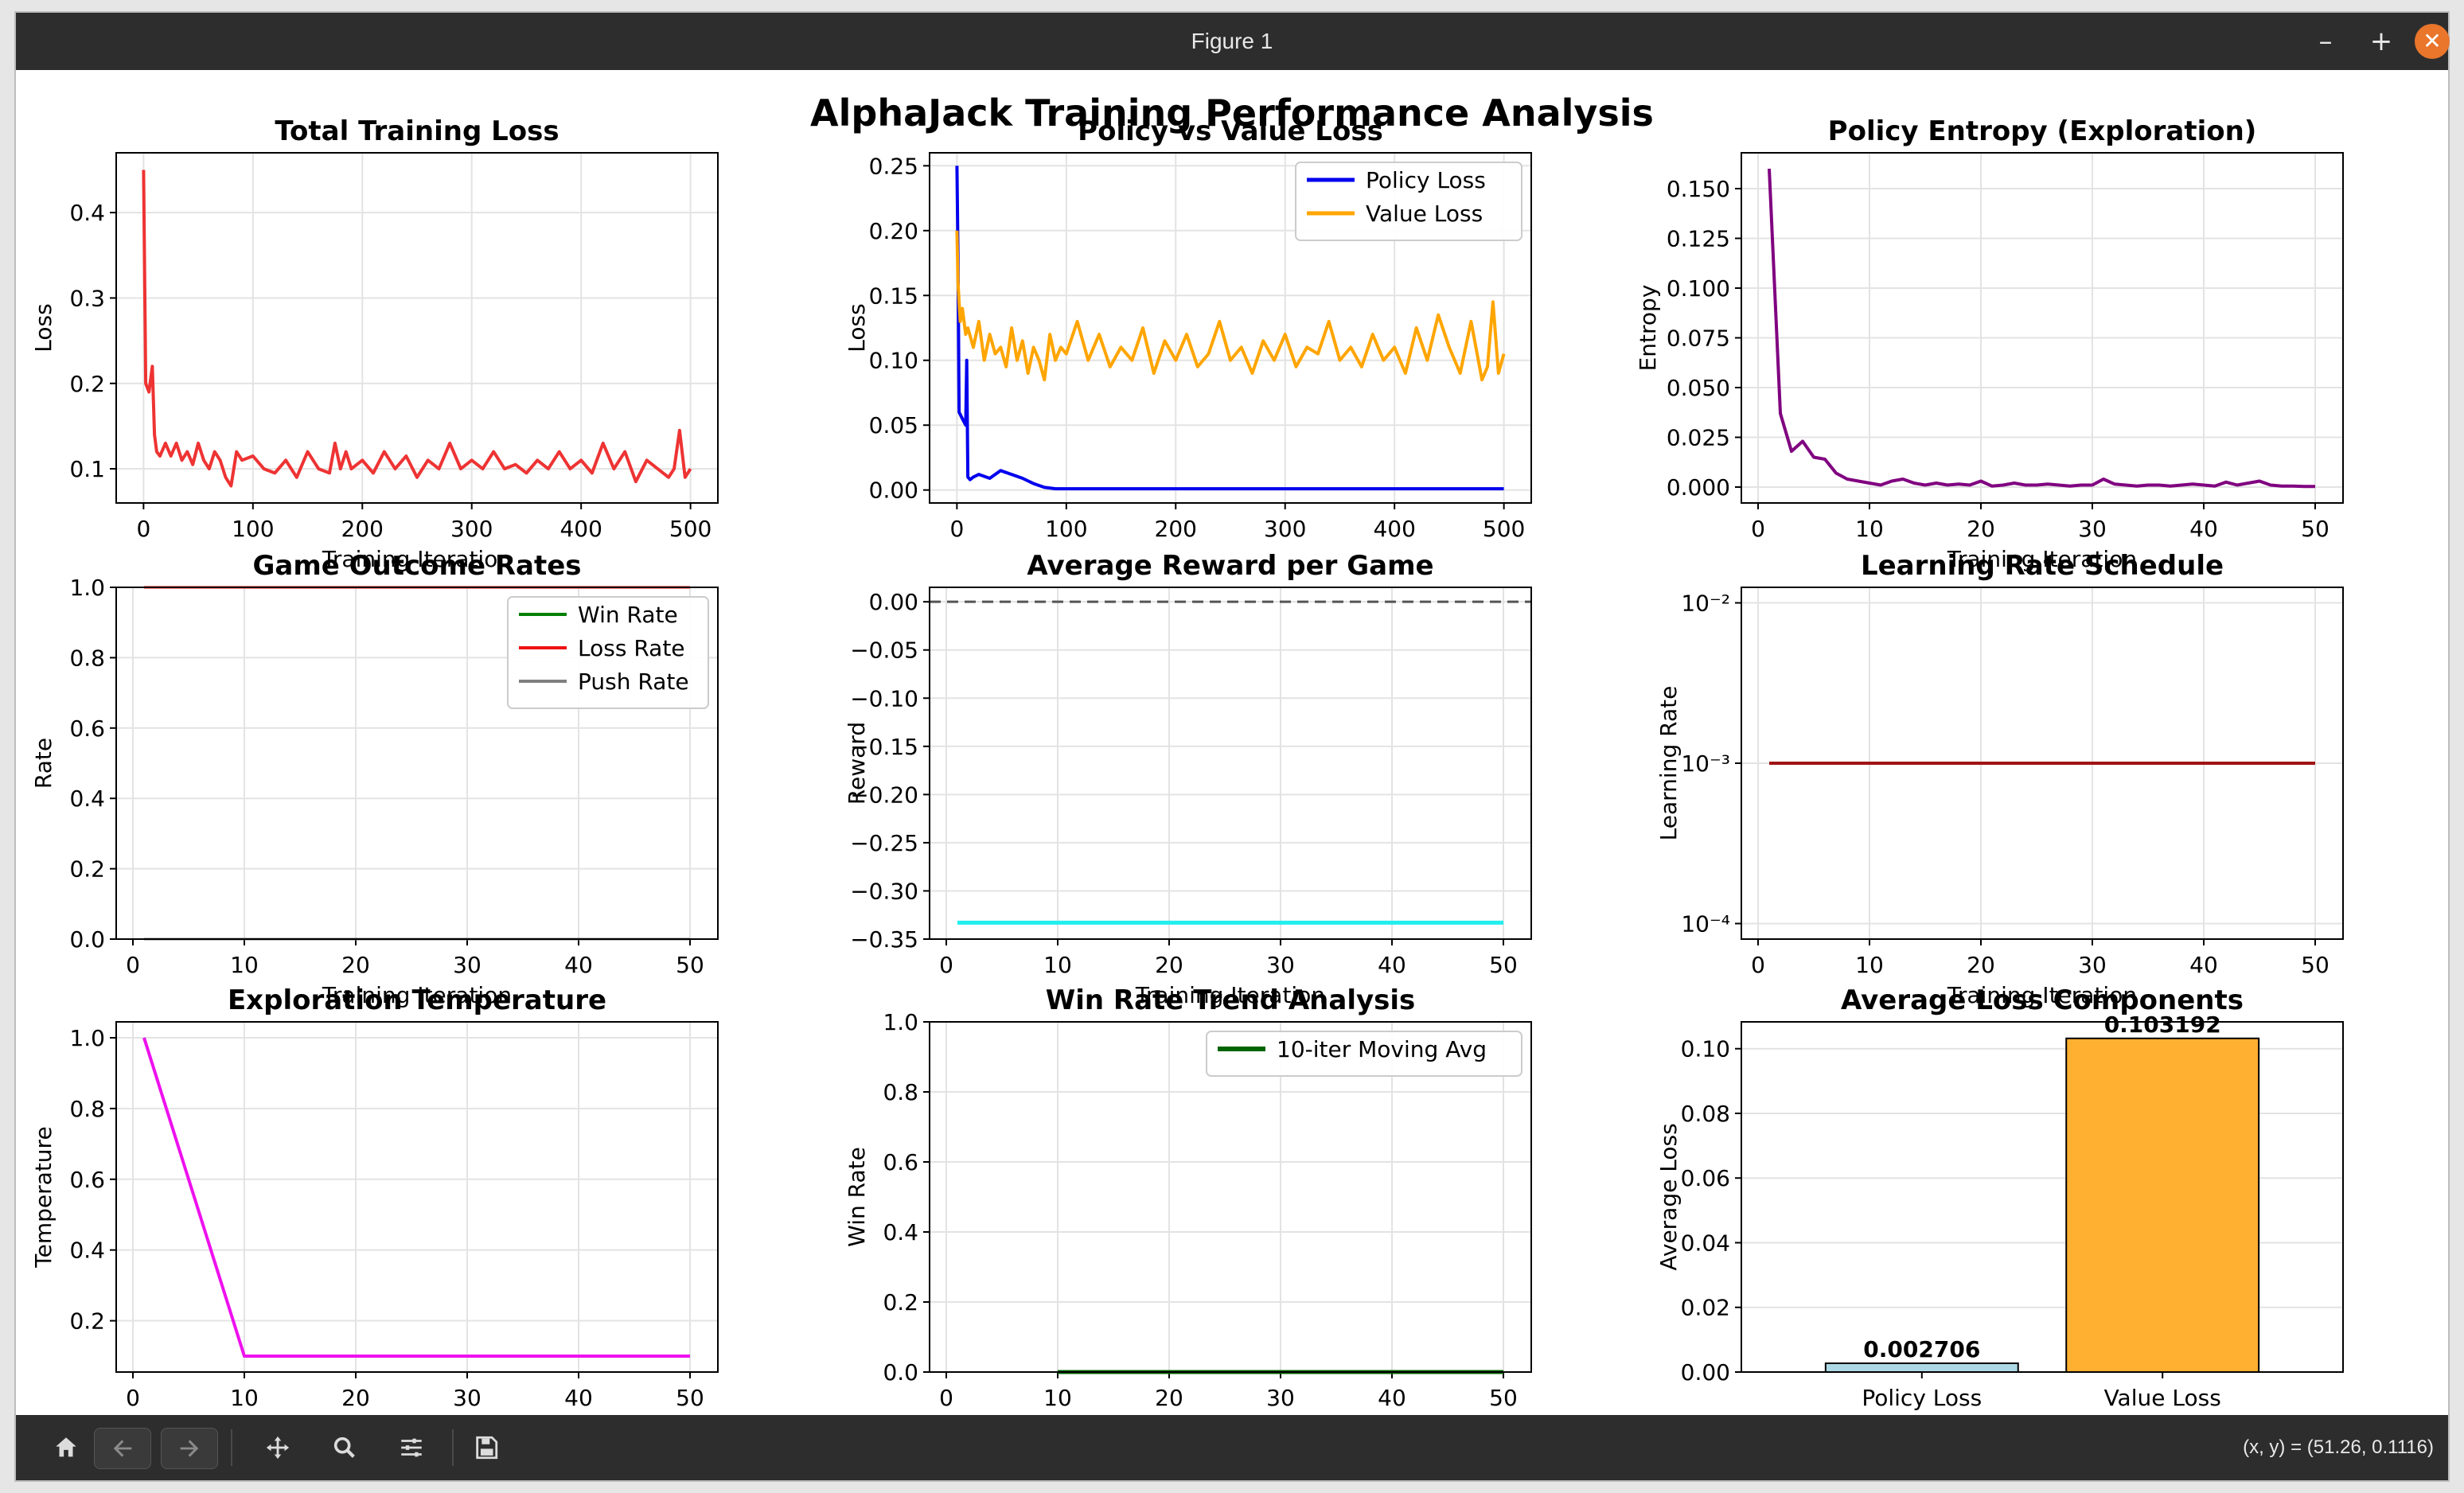  Describe the element at coordinates (1705, 1178) in the screenshot. I see `y-tick-label: 0.06` at that location.